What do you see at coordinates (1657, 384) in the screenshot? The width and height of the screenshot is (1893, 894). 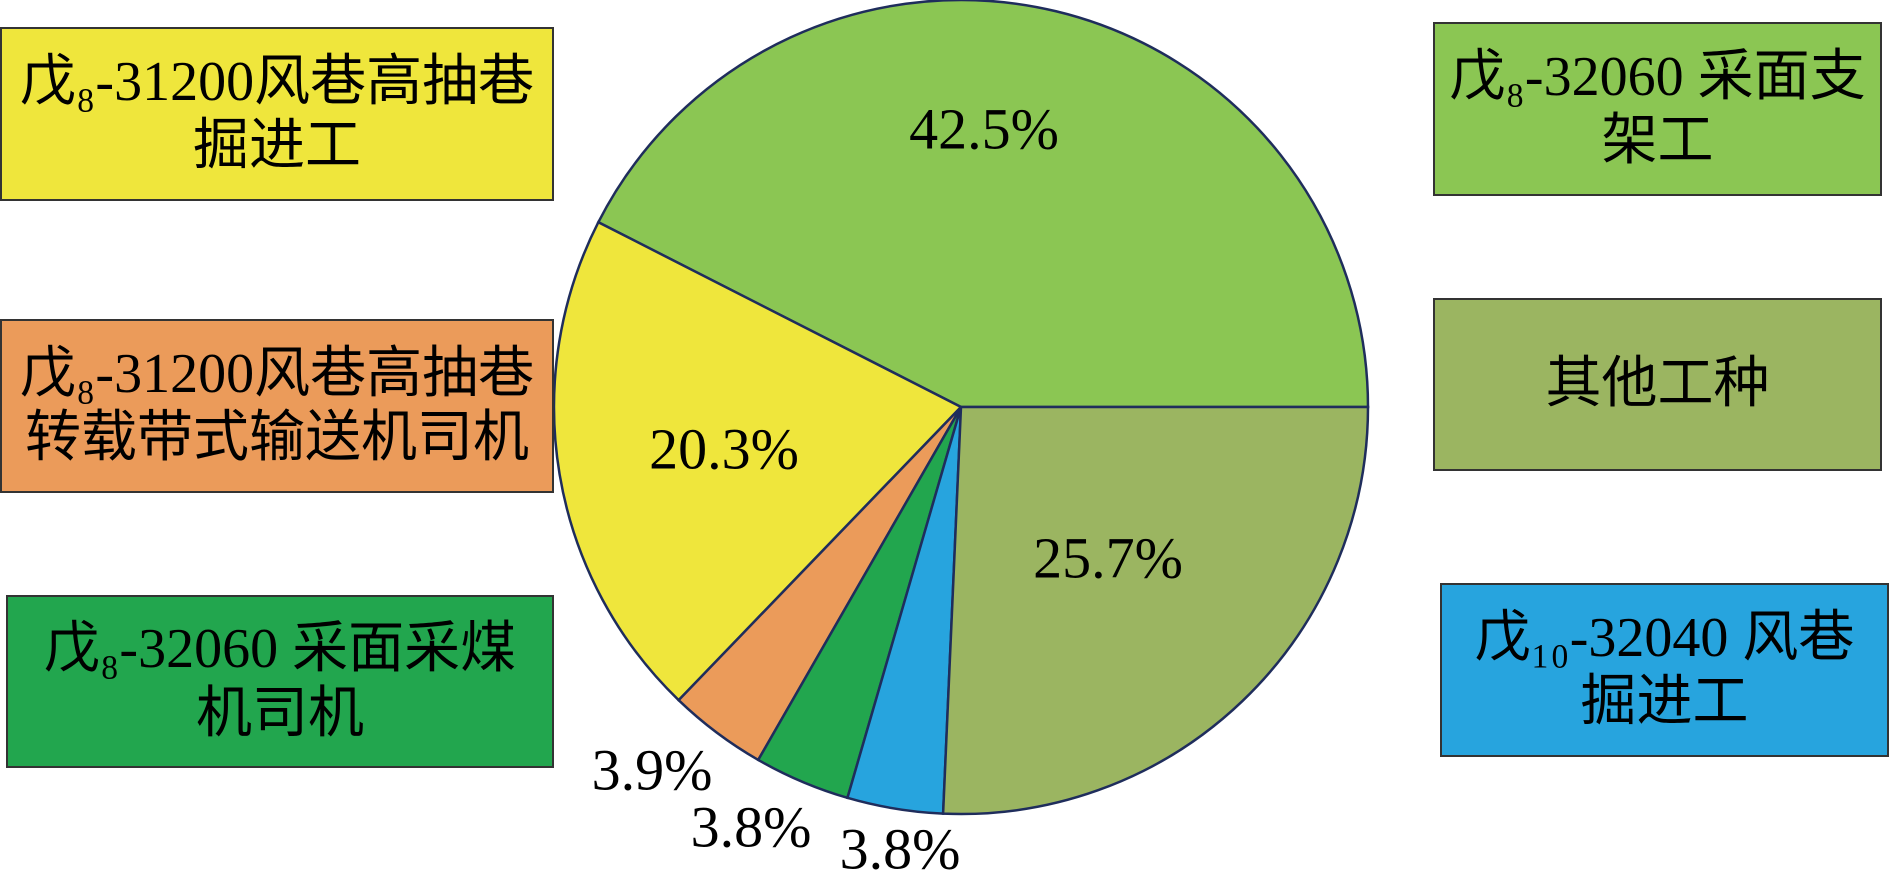 I see `legend-entry: 其他工种` at bounding box center [1657, 384].